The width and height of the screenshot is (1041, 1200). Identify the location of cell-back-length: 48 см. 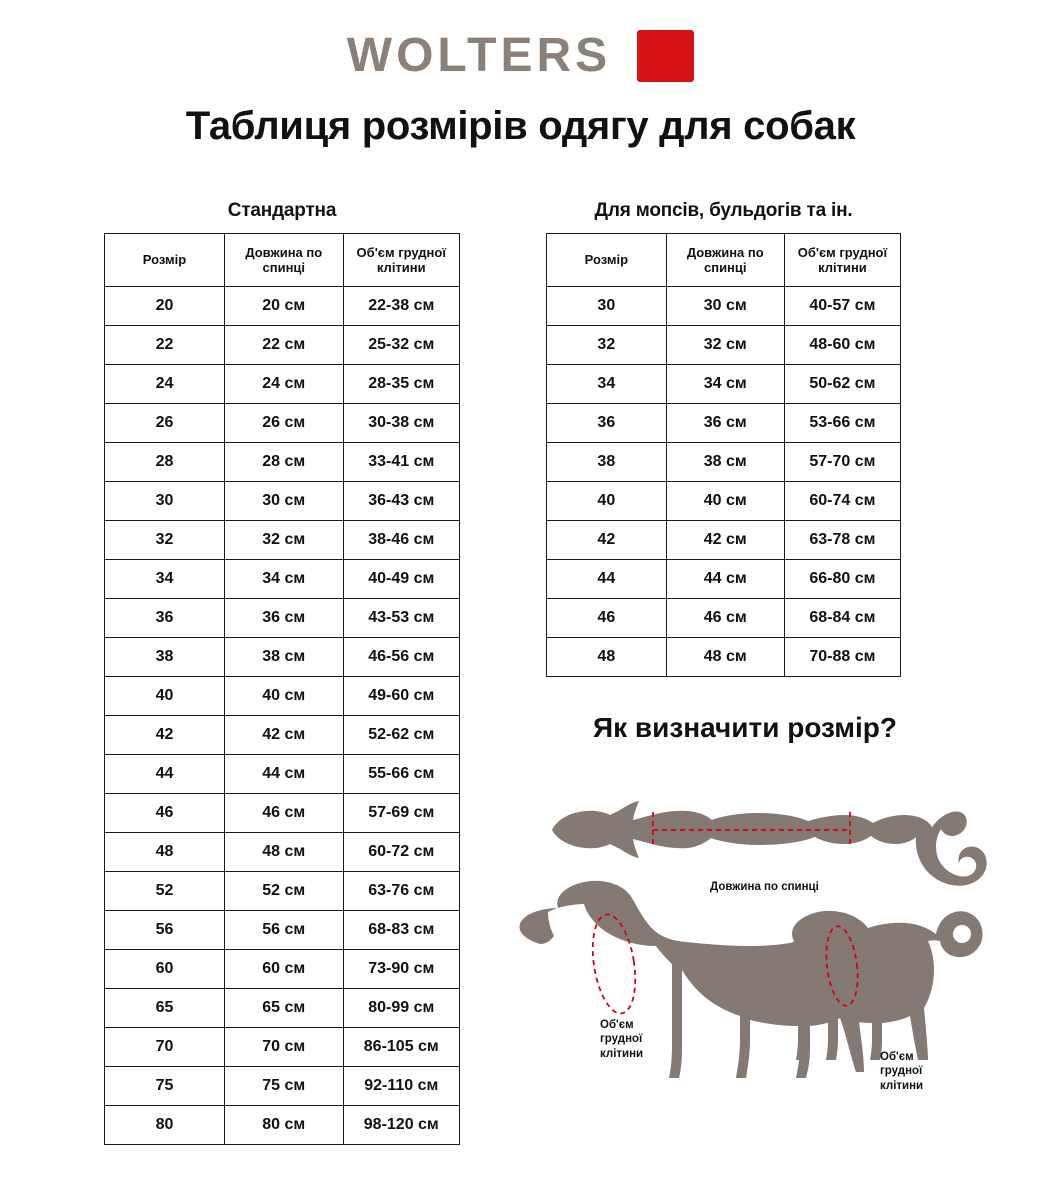
(725, 657).